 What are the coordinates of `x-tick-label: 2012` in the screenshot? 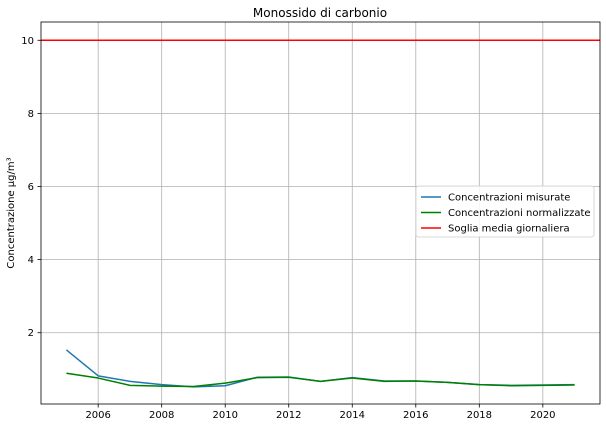 It's located at (288, 415).